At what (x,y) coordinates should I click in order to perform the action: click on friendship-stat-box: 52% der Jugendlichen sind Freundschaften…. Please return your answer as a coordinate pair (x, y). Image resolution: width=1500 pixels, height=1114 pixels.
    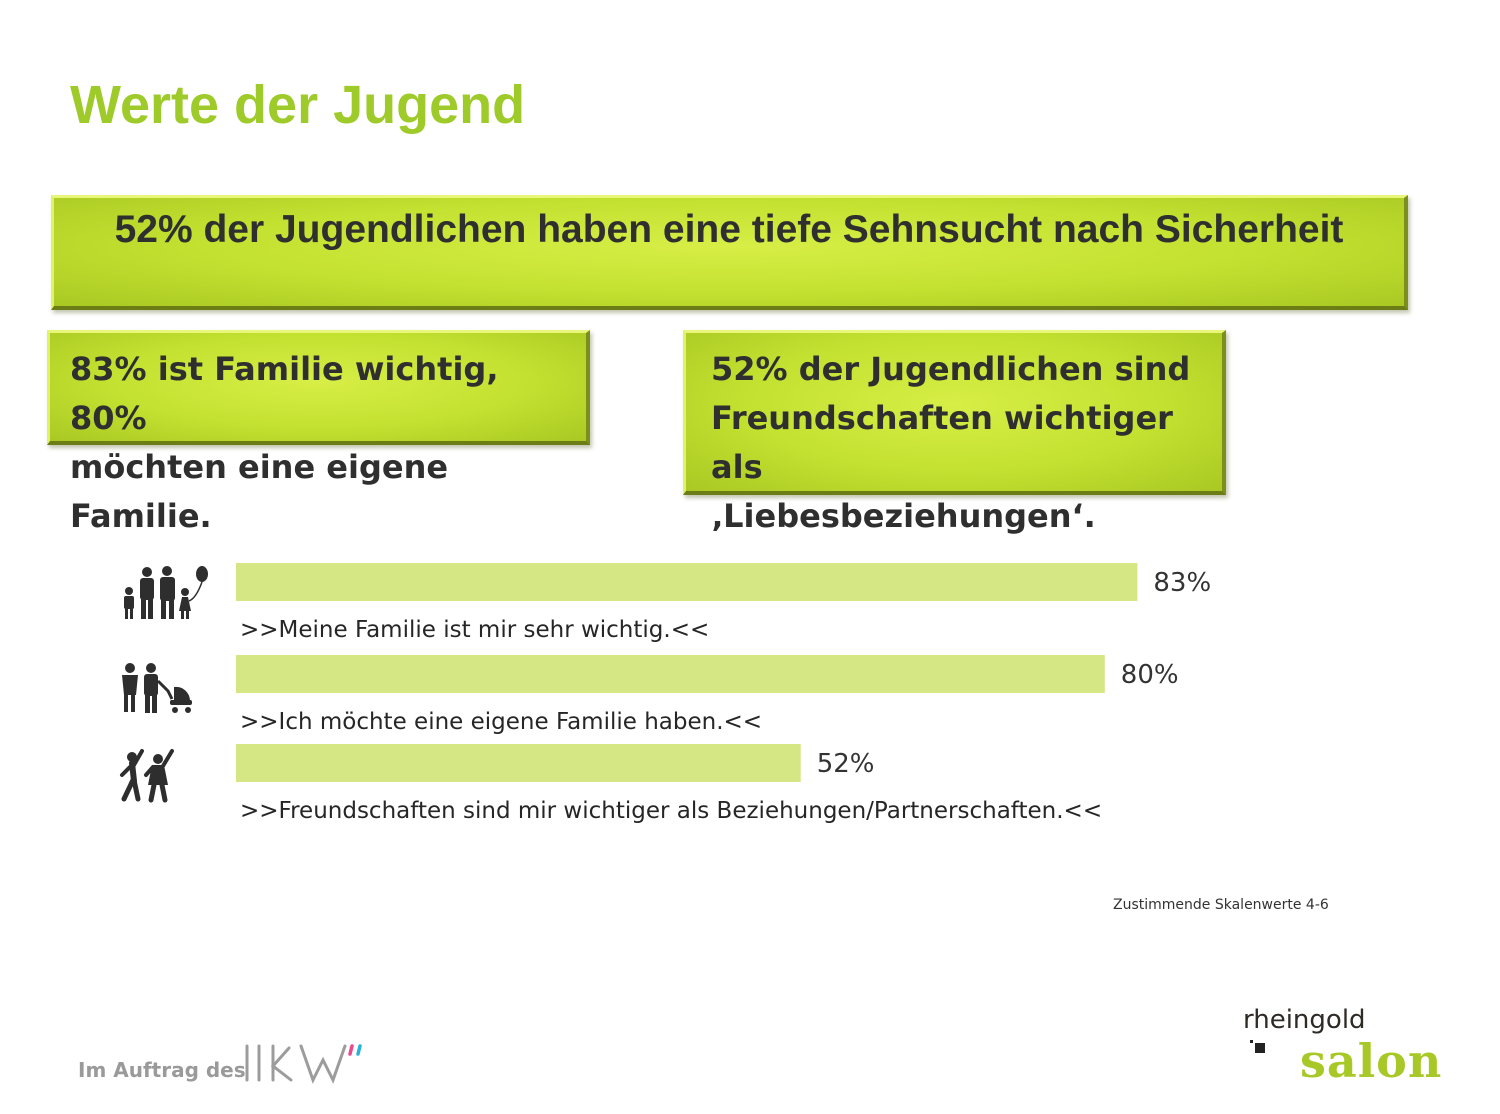
    Looking at the image, I should click on (954, 432).